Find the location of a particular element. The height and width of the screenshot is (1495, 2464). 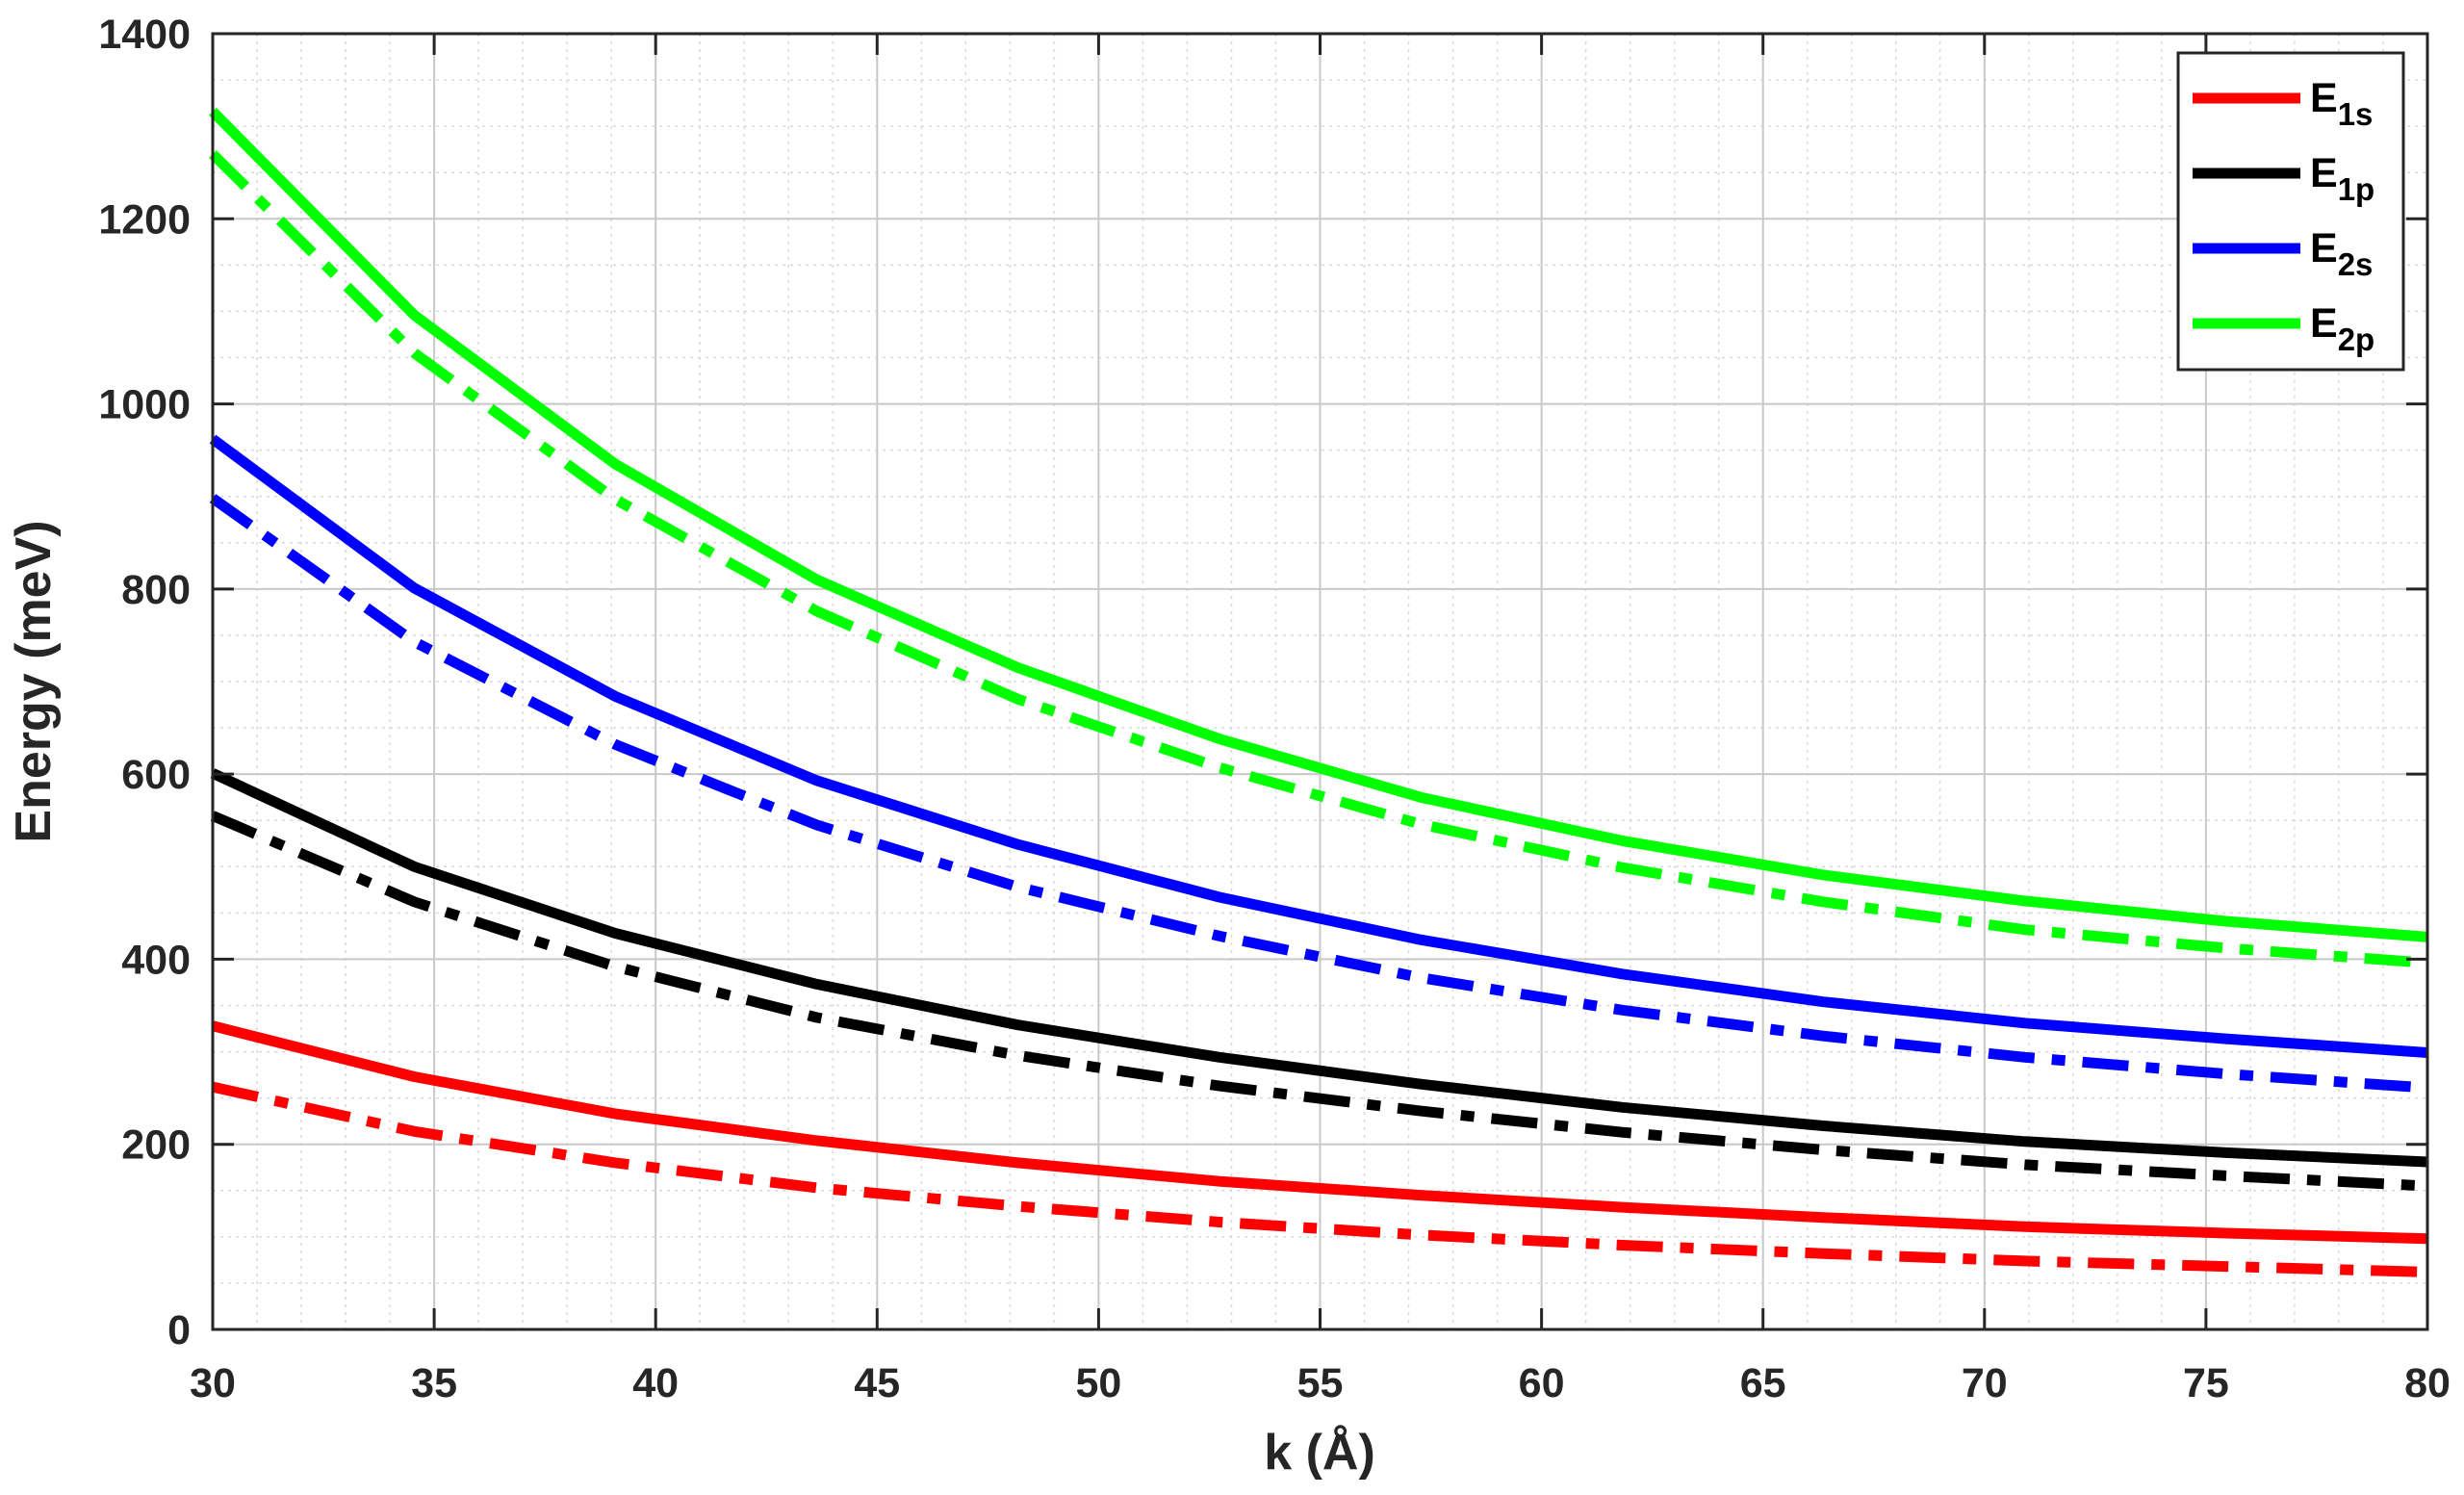

x-tick-label: 65 is located at coordinates (1763, 1383).